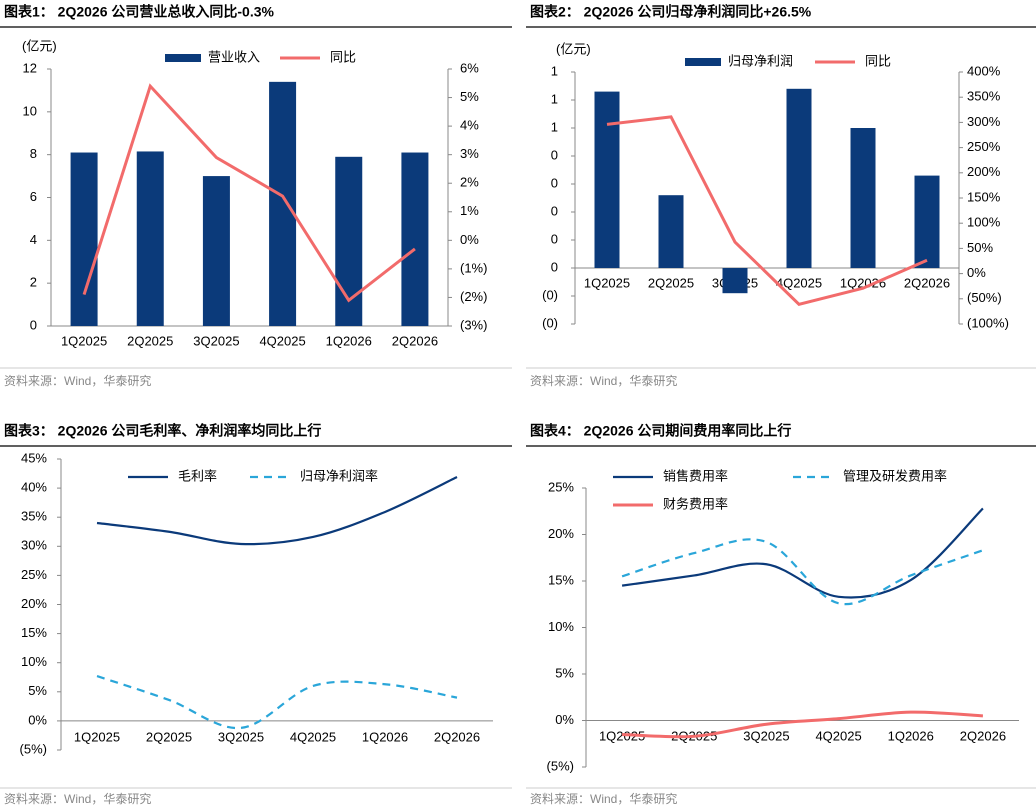  Describe the element at coordinates (197, 475) in the screenshot. I see `legend-label: 毛利率` at that location.